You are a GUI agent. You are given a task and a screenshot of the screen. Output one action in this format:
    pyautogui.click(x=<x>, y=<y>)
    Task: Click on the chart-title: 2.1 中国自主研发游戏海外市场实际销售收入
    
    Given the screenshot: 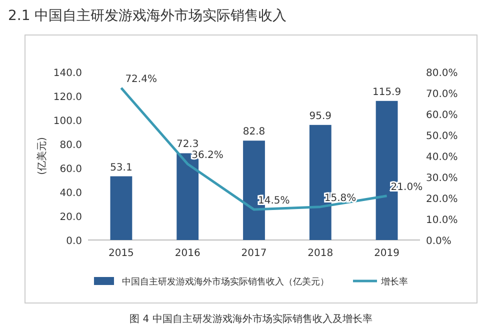 What is the action you would take?
    pyautogui.click(x=147, y=16)
    